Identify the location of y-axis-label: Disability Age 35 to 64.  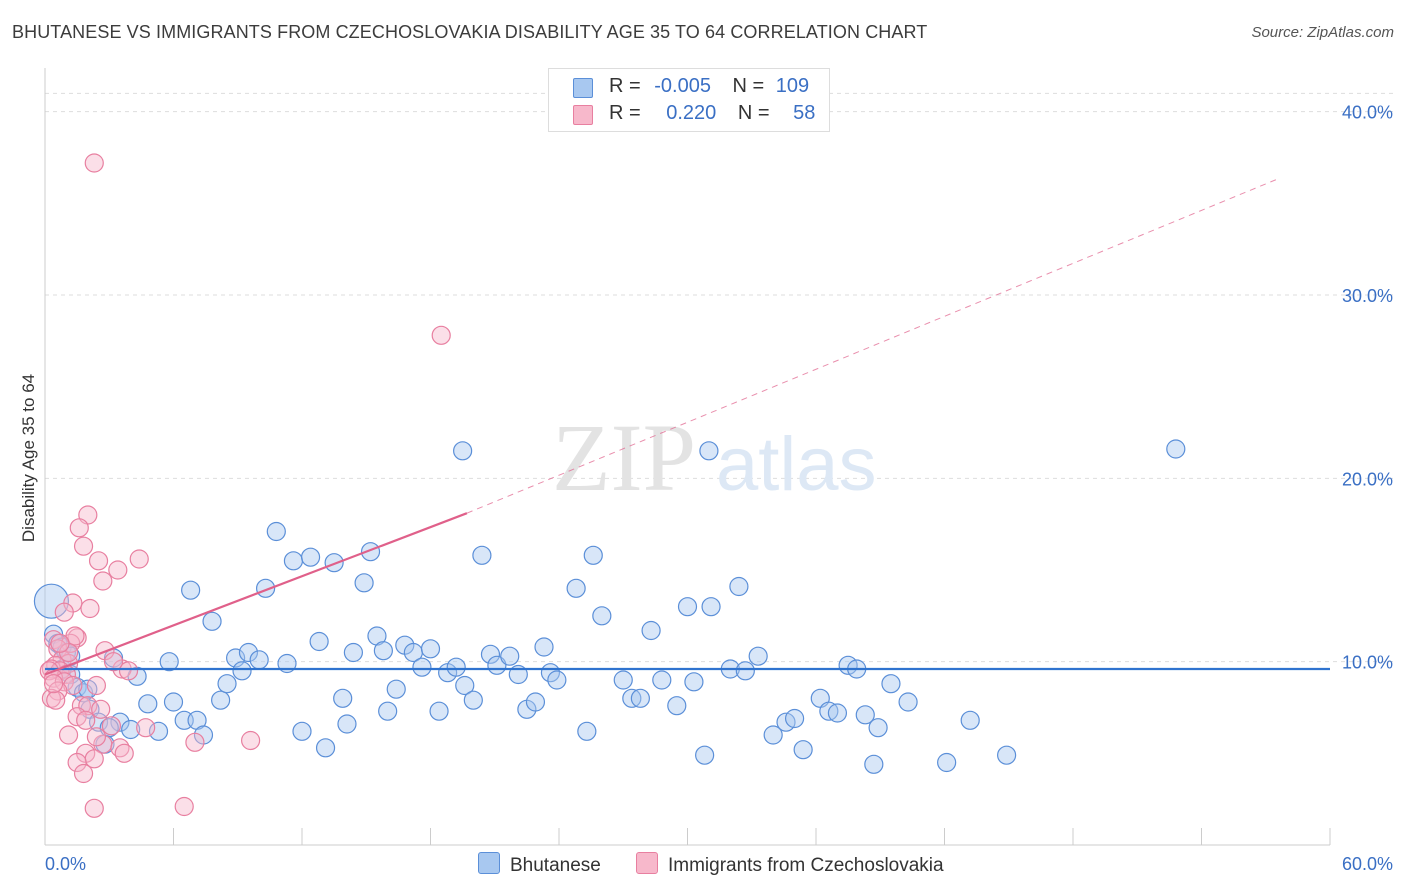
(28, 458).